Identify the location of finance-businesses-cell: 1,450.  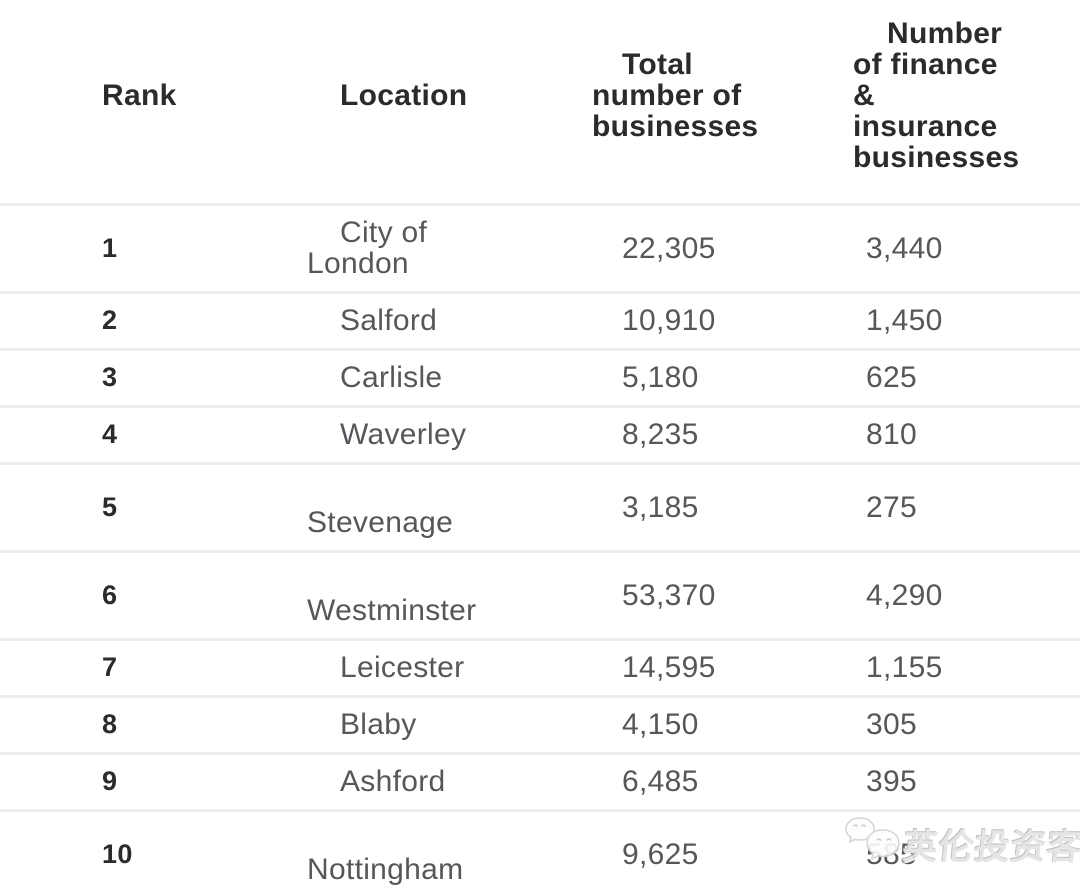
(966, 320).